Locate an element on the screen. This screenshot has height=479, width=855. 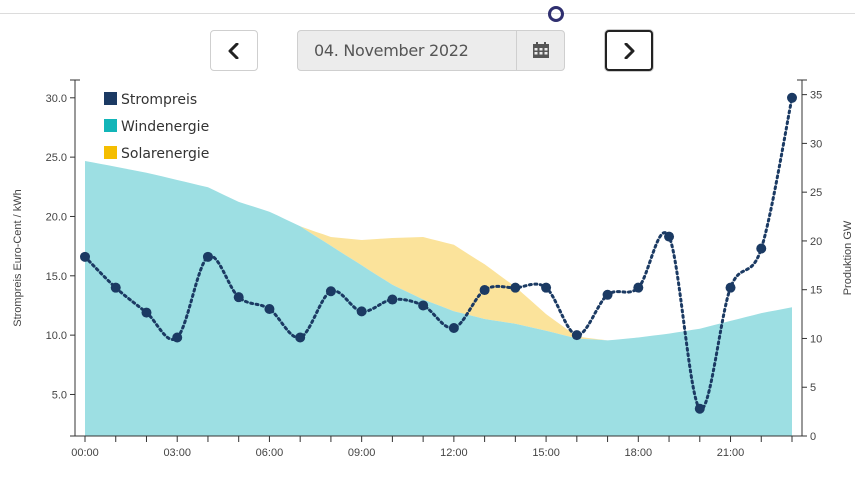
right-axis-title: Produktion GW is located at coordinates (848, 257).